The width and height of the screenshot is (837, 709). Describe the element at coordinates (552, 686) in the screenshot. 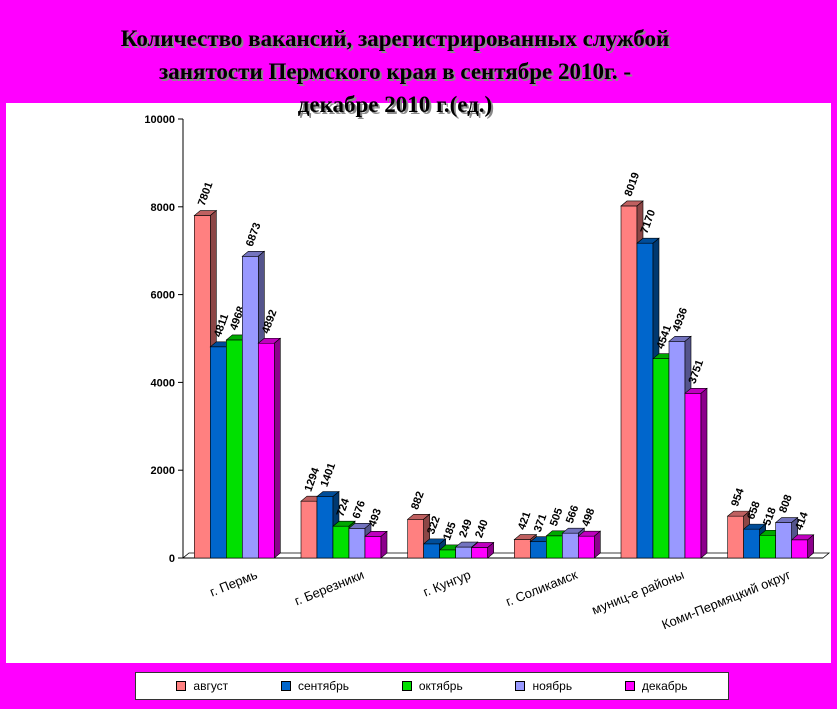

I see `legend-label: ноябрь` at that location.